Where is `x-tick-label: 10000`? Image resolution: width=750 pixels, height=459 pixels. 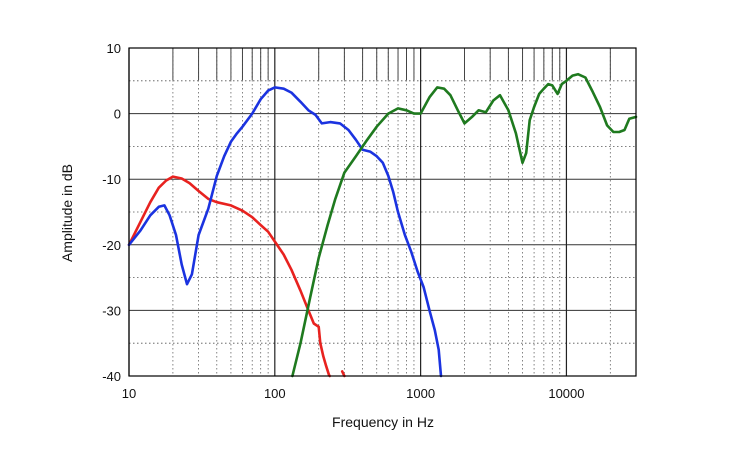 x-tick-label: 10000 is located at coordinates (566, 393).